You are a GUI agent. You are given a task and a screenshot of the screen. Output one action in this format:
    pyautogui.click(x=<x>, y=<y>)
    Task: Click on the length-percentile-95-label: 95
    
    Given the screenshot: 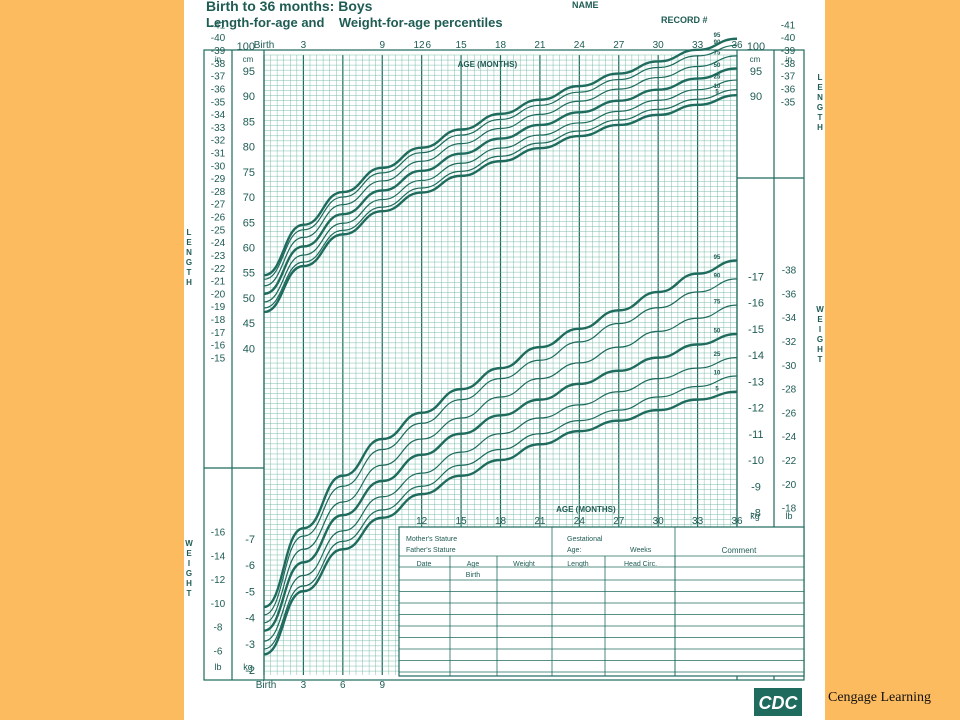 What is the action you would take?
    pyautogui.click(x=717, y=36)
    